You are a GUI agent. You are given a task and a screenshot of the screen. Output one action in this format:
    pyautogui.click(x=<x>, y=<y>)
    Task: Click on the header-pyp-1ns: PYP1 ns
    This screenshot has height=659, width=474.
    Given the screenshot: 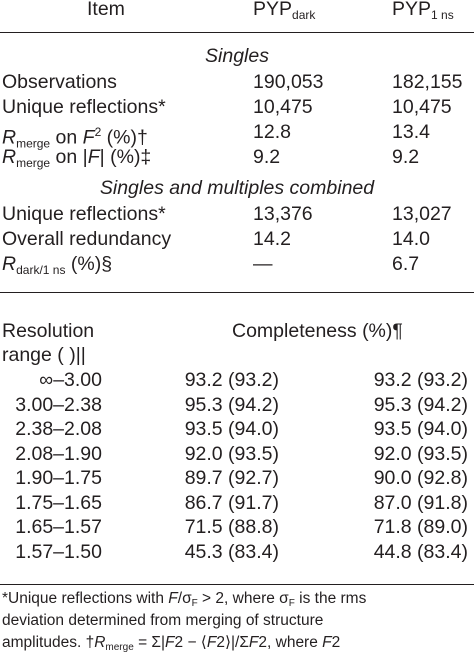 What is the action you would take?
    pyautogui.click(x=423, y=11)
    